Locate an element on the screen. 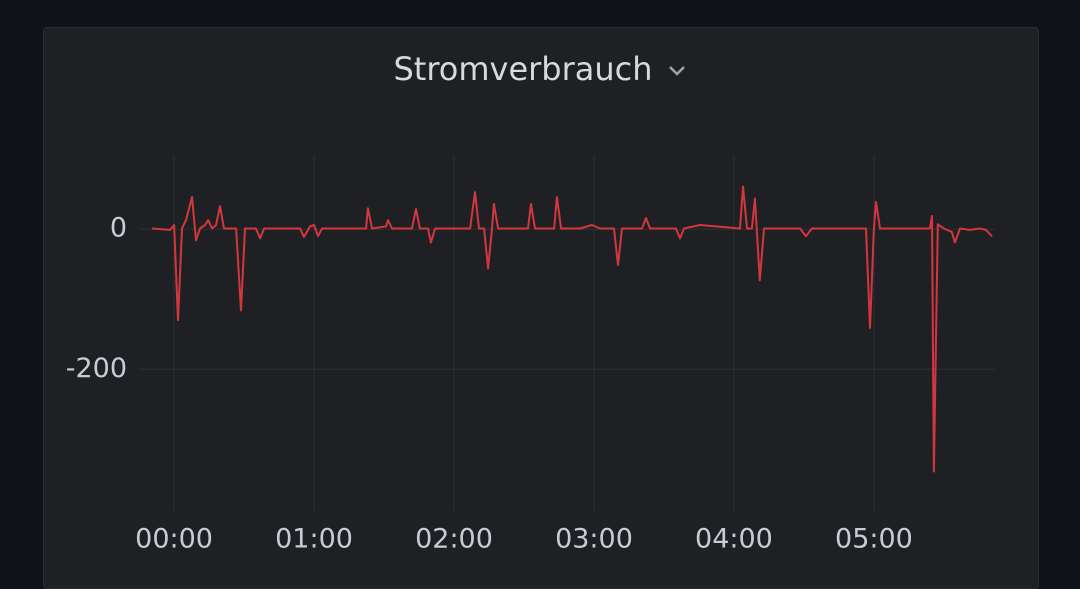  y-tick-label: 0 is located at coordinates (118, 228).